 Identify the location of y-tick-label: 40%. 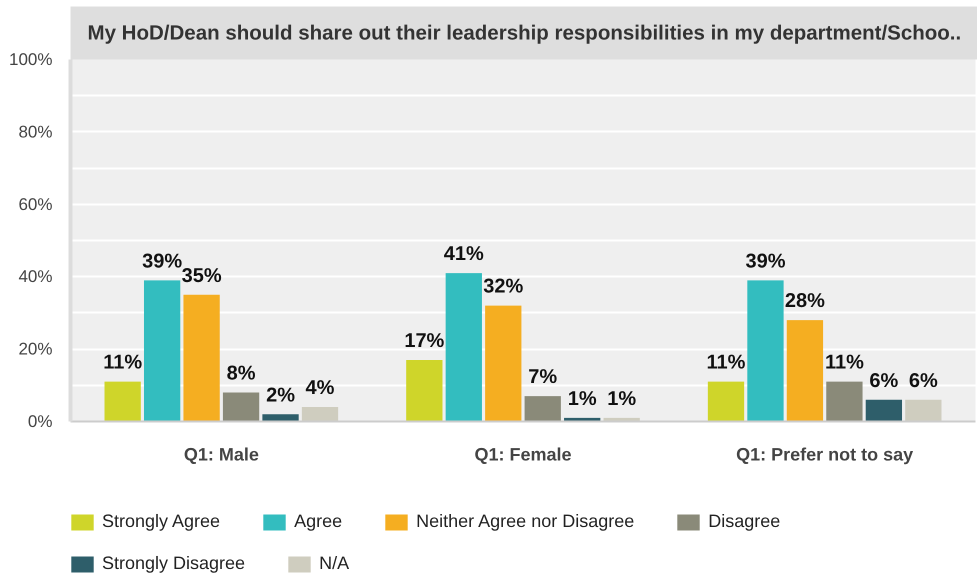
(35, 276).